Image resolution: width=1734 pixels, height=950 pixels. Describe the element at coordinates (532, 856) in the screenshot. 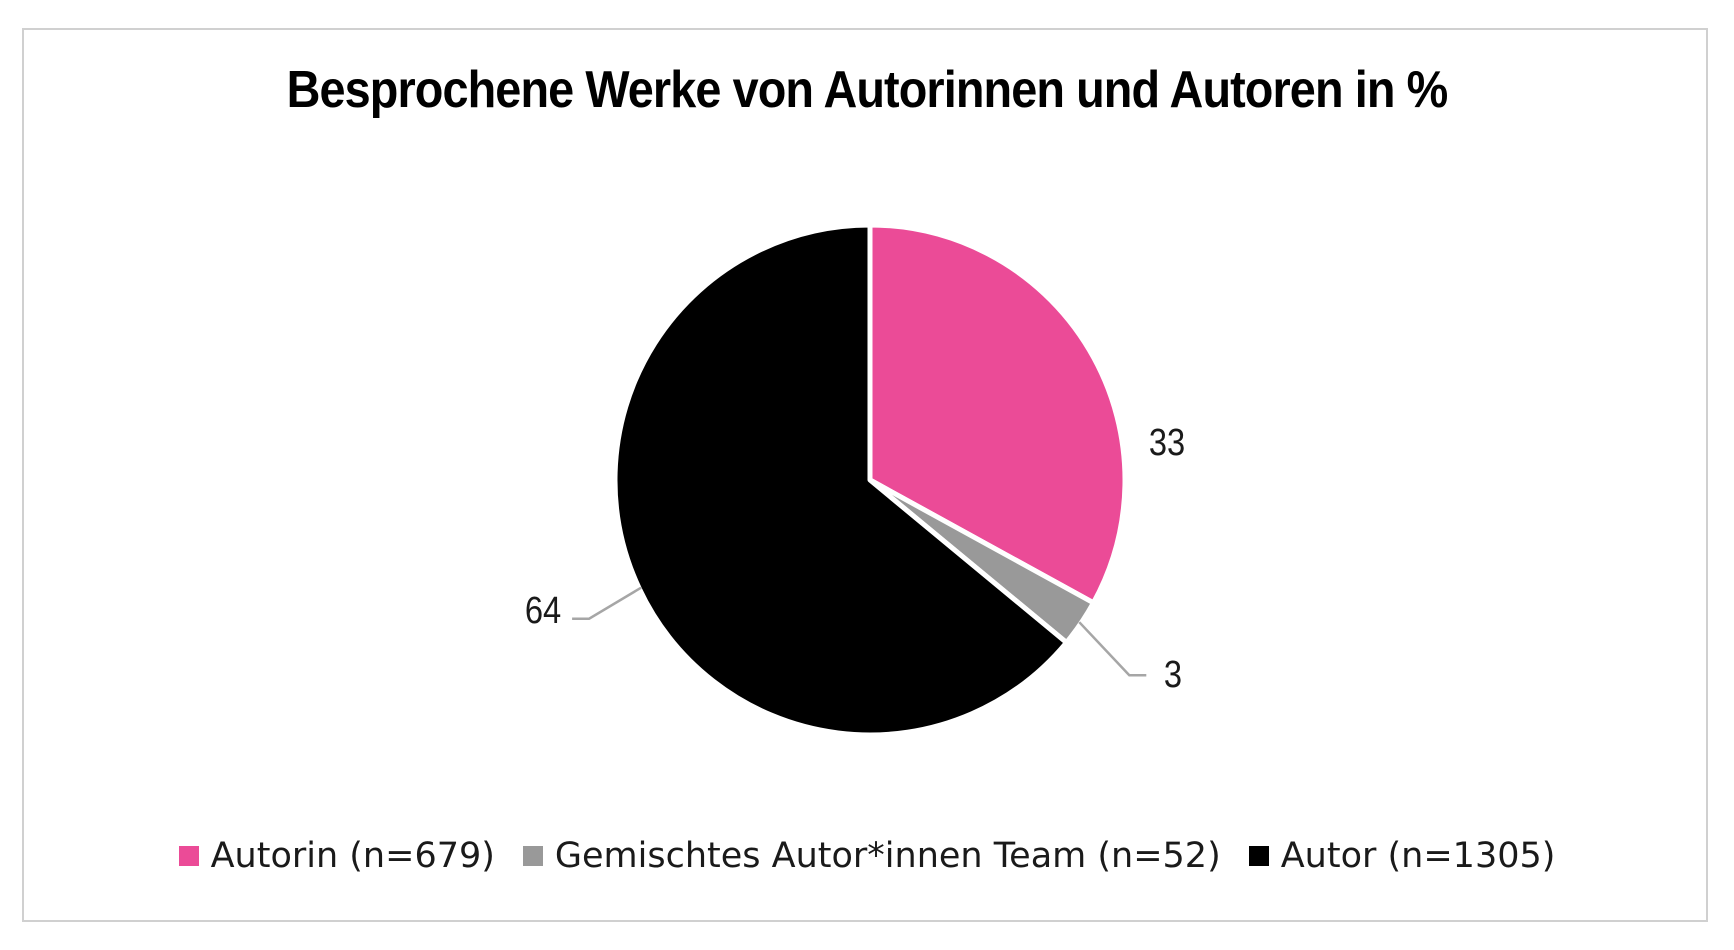

I see `legend-swatch-gemischtes-autor-innen-team` at that location.